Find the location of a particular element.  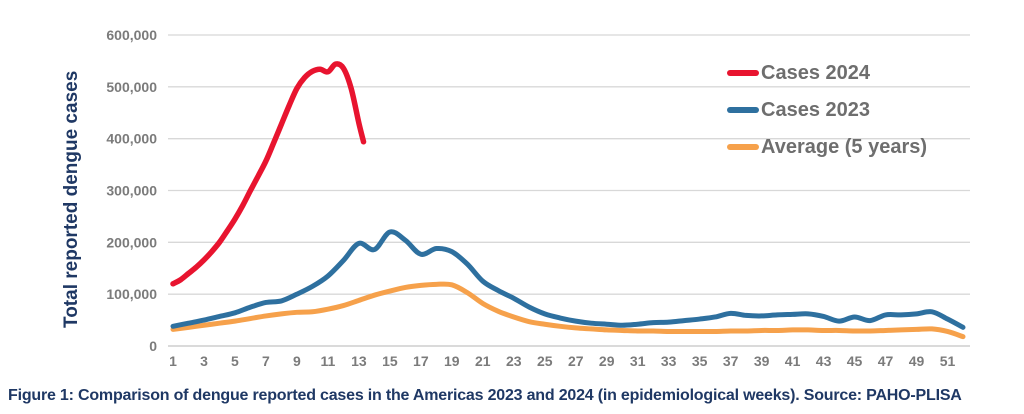

y-tick-label: 0 is located at coordinates (153, 346).